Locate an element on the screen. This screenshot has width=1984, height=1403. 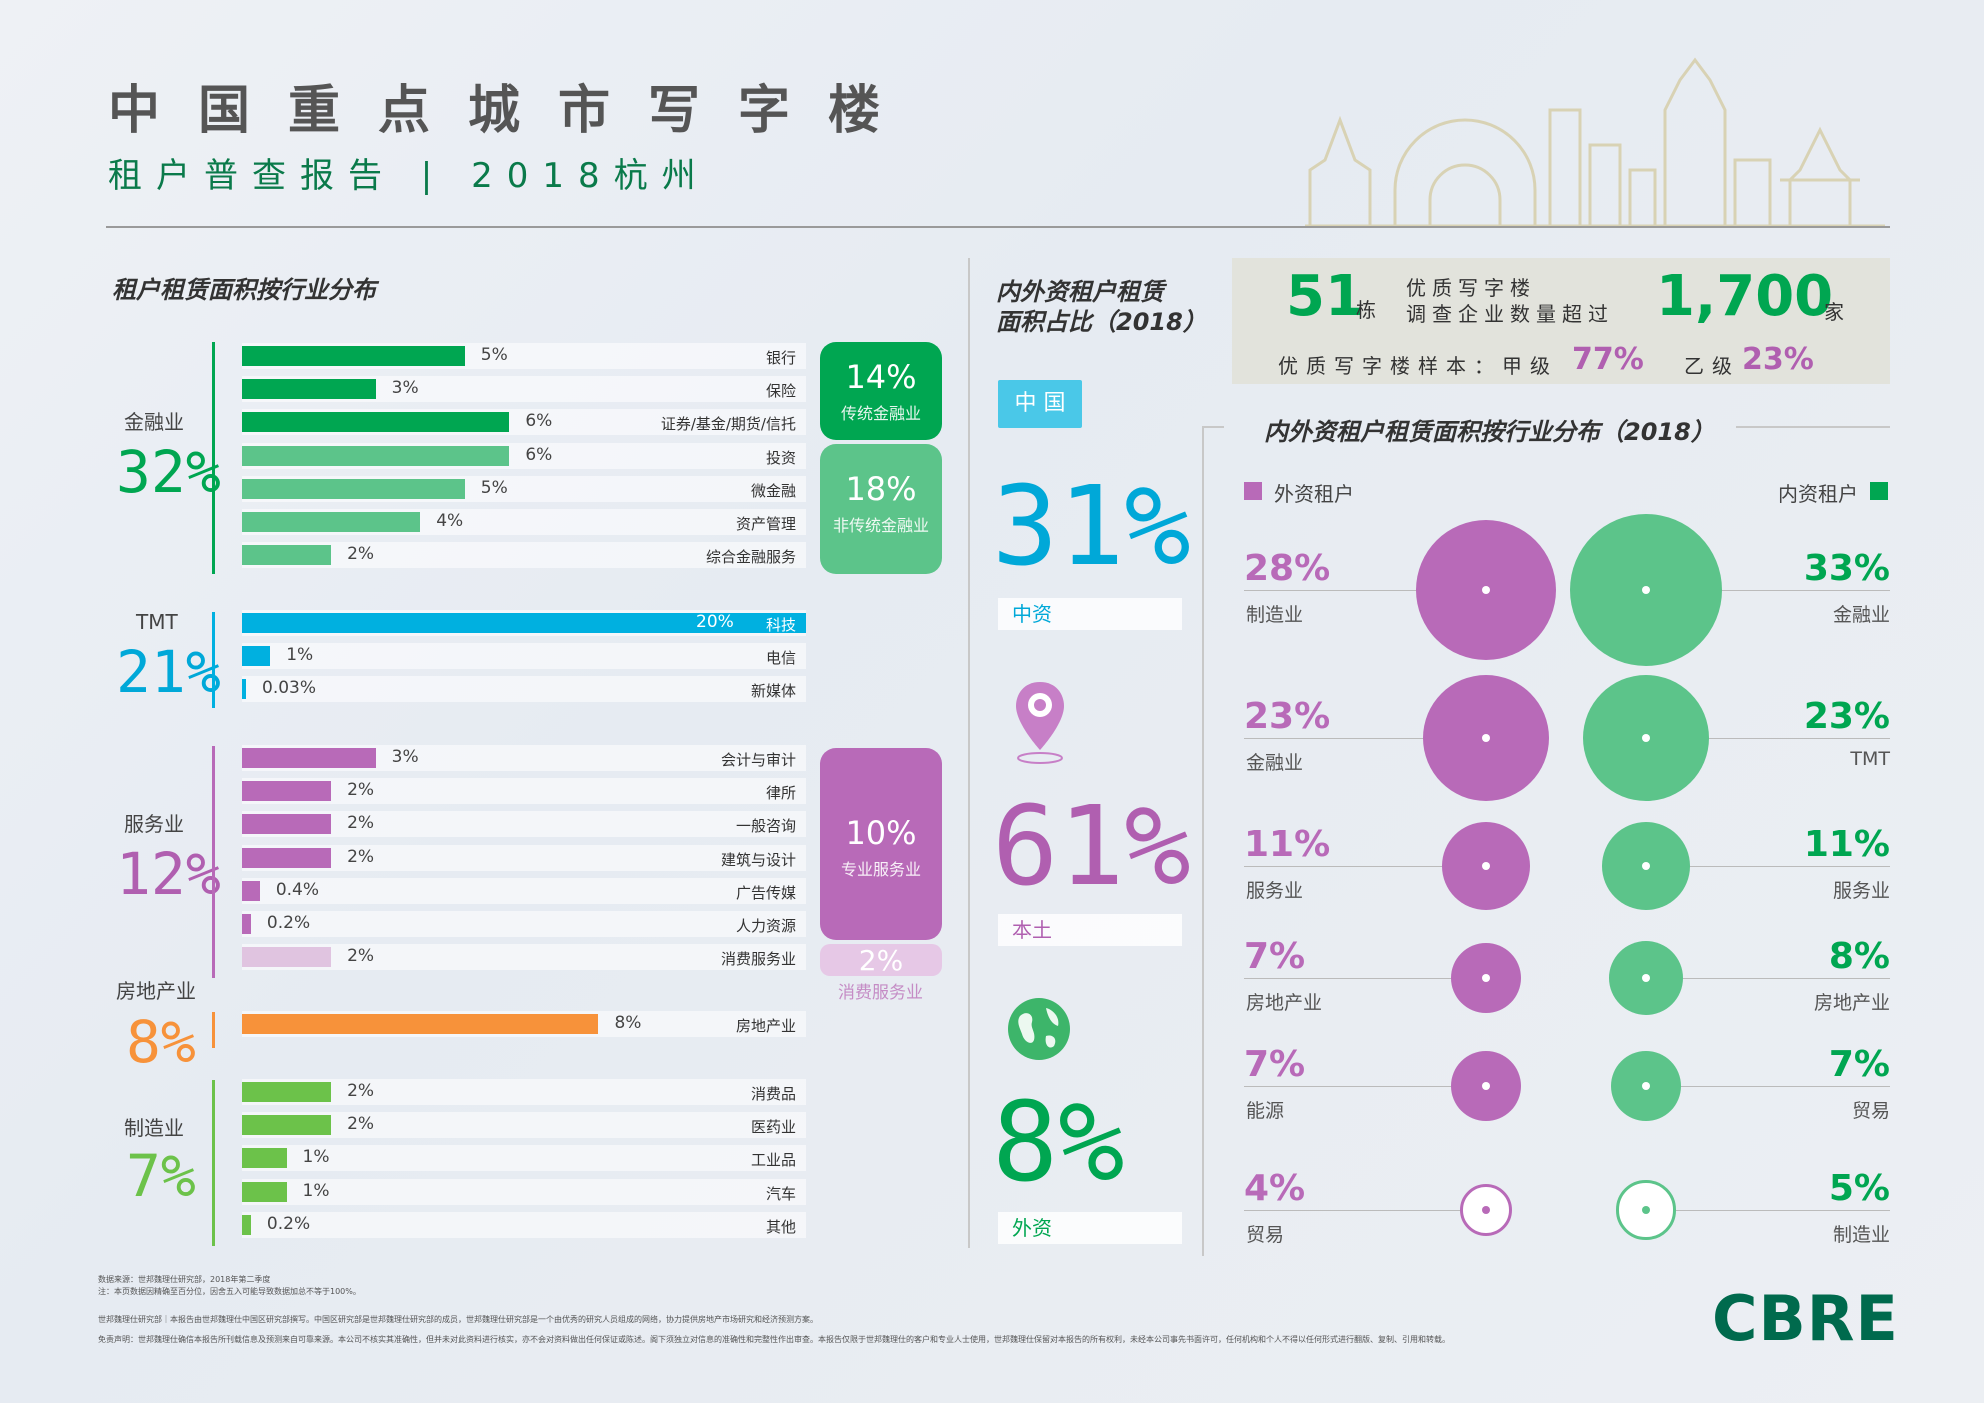
bar-category-label: 汽车 is located at coordinates (780, 1193).